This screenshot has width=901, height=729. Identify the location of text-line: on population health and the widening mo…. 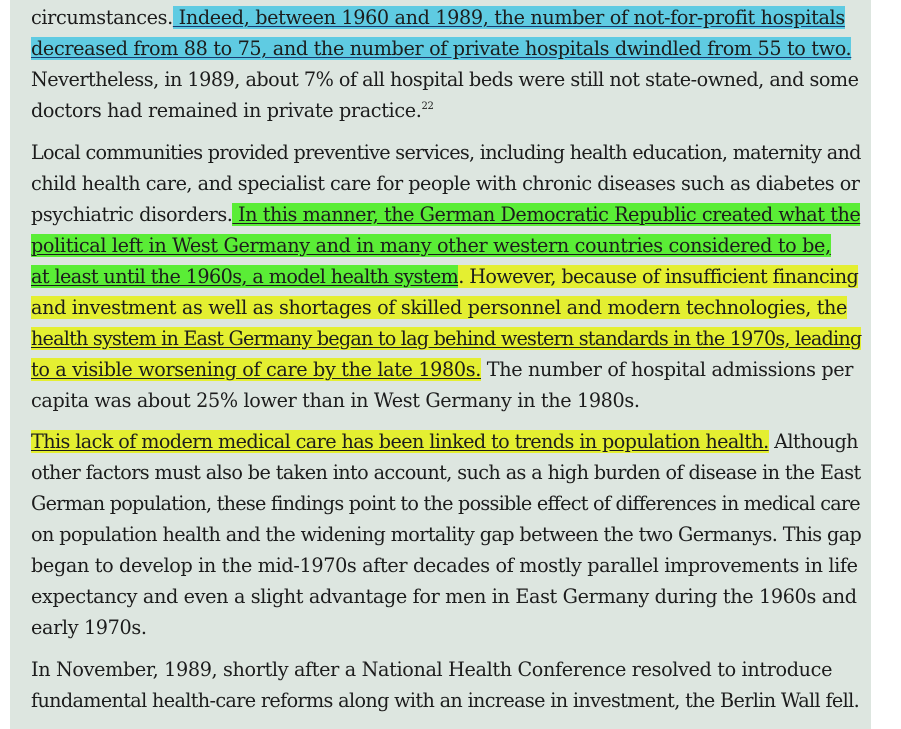
(446, 534).